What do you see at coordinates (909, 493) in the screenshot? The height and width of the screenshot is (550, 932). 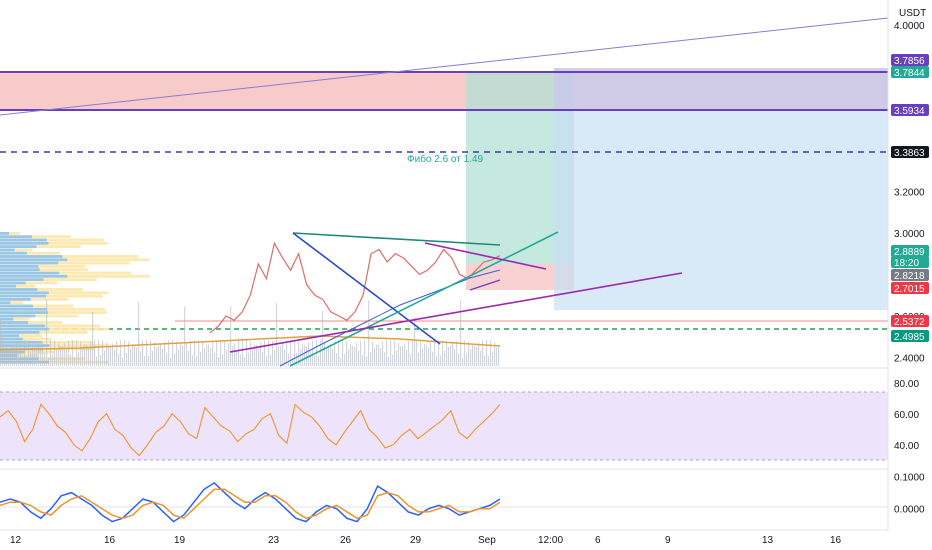 I see `macd-axis-ticks: 0.1000 0.0000` at bounding box center [909, 493].